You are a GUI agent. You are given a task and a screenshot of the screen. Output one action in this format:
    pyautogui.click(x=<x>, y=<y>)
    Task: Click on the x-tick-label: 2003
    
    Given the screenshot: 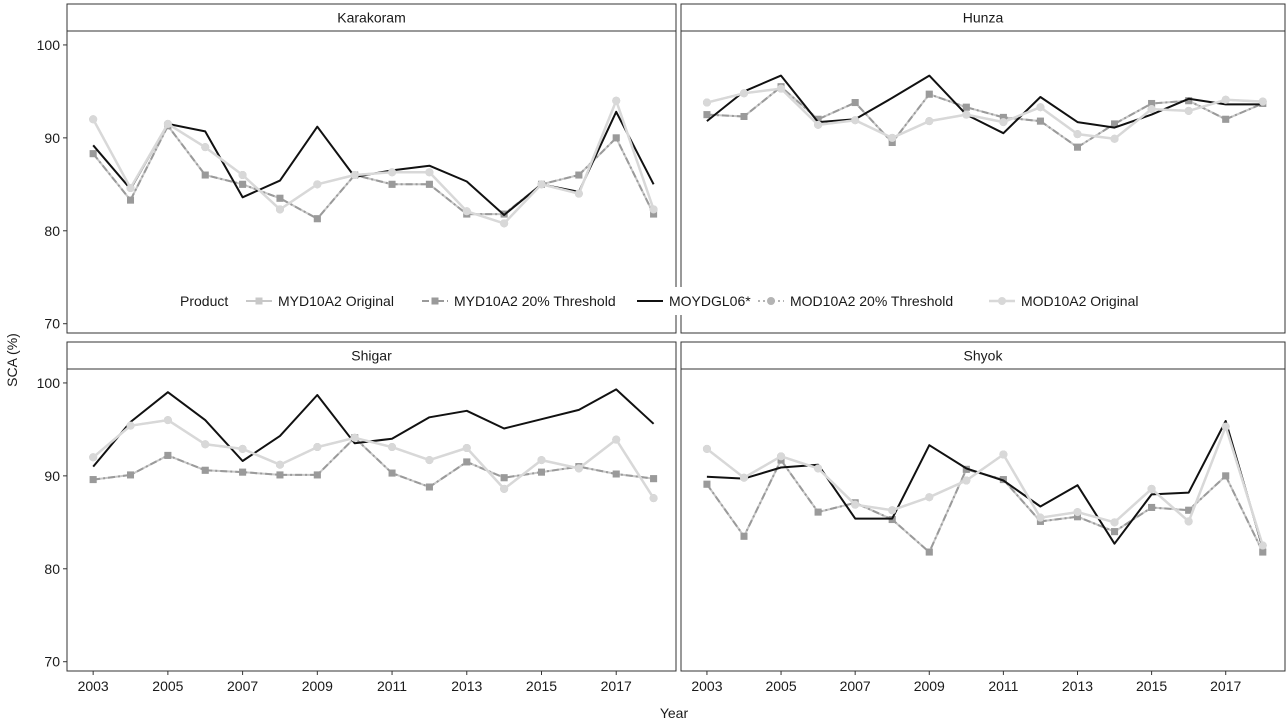 What is the action you would take?
    pyautogui.click(x=93, y=686)
    